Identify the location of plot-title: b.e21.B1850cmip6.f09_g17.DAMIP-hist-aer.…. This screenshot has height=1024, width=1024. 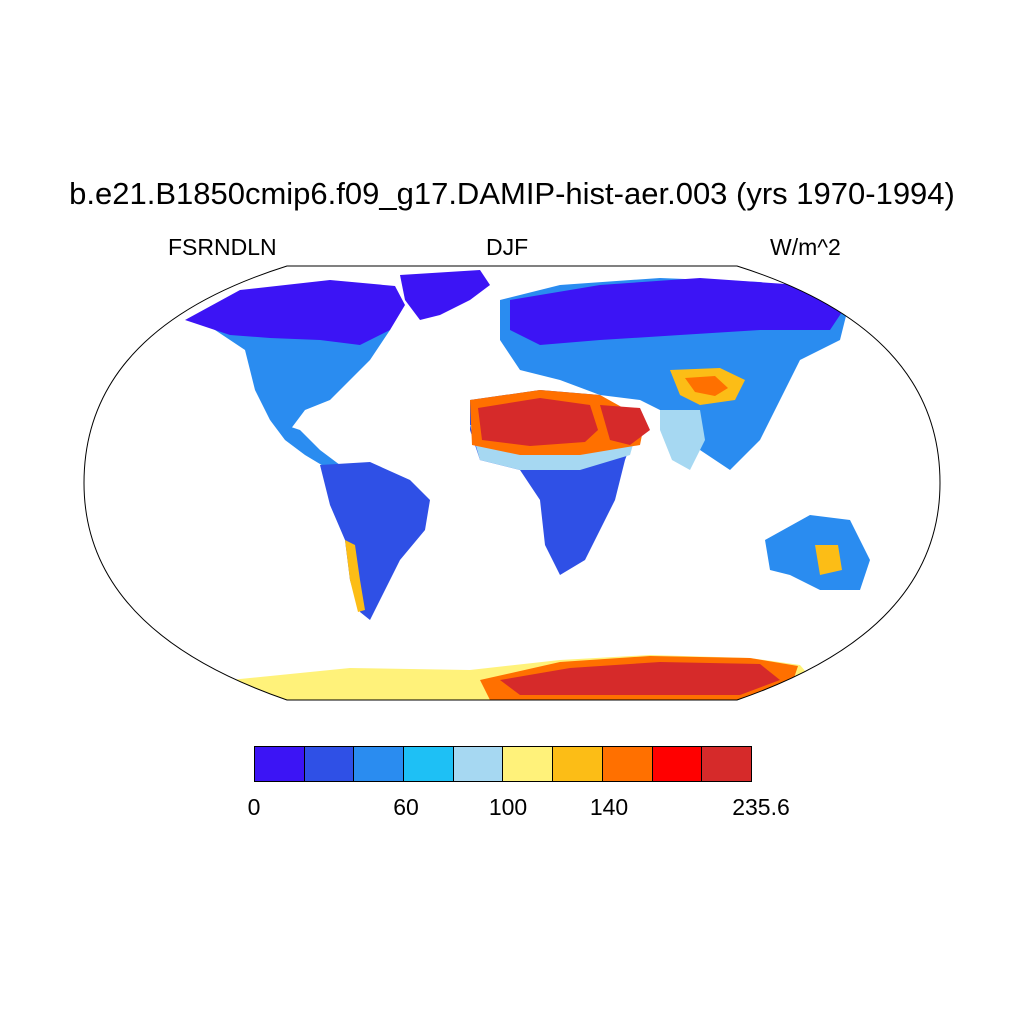
(512, 193).